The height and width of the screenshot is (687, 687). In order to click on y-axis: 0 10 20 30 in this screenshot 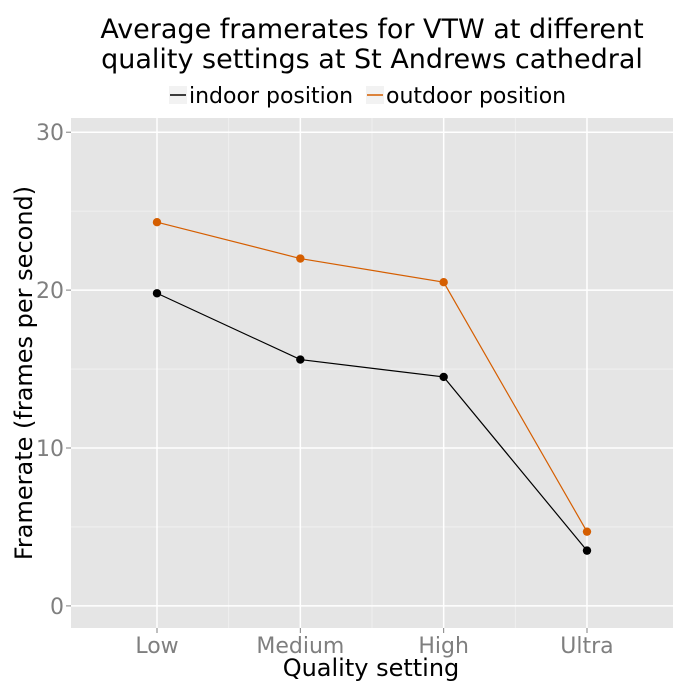, I will do `click(53, 370)`.